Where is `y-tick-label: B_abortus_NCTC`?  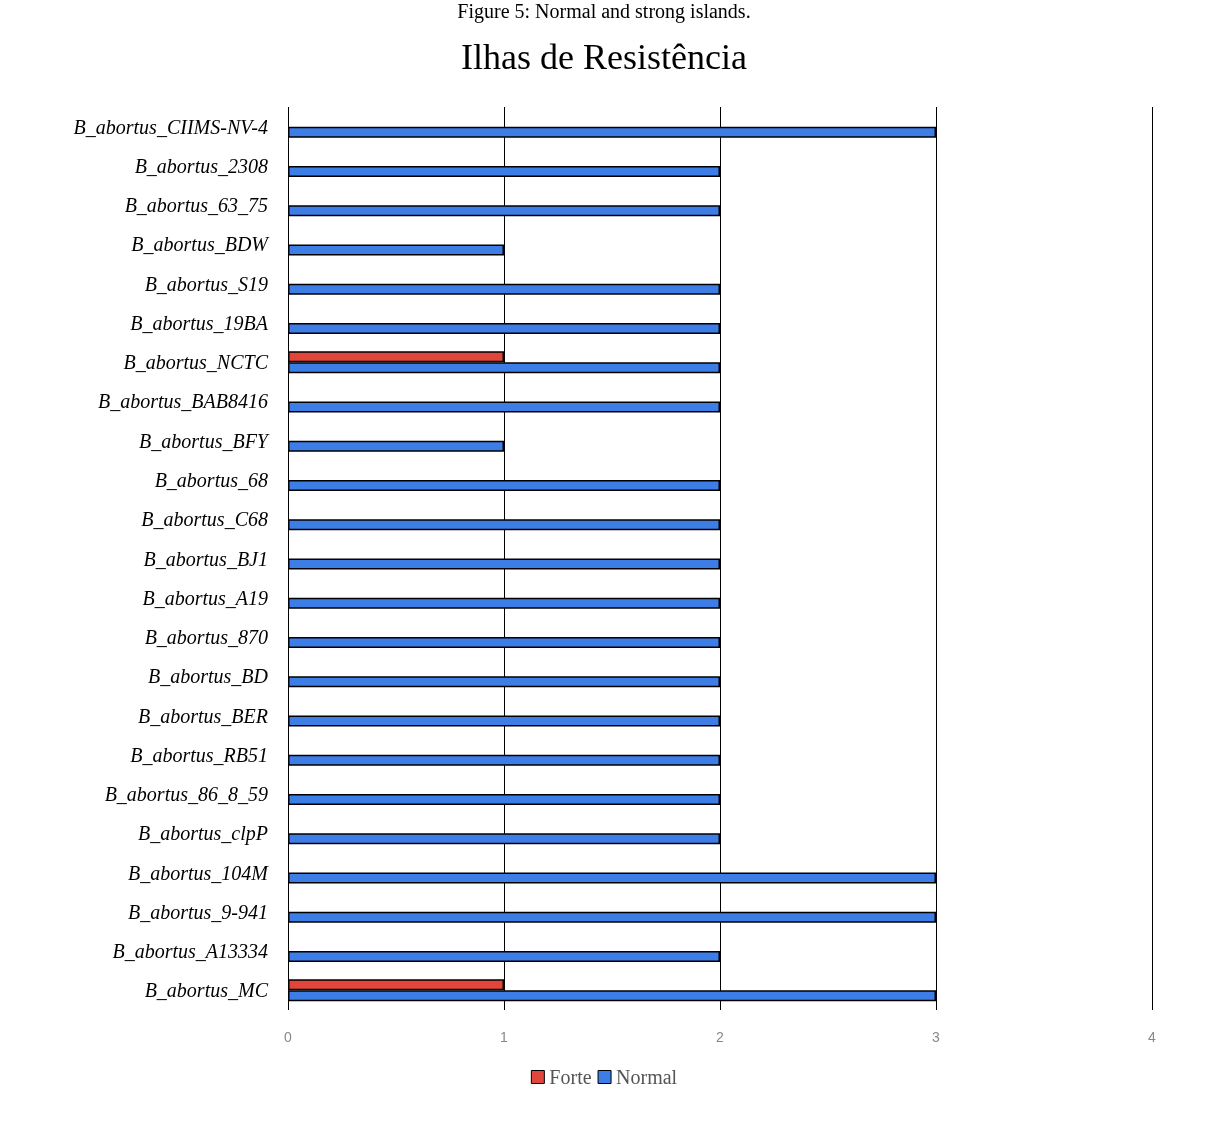 y-tick-label: B_abortus_NCTC is located at coordinates (196, 362).